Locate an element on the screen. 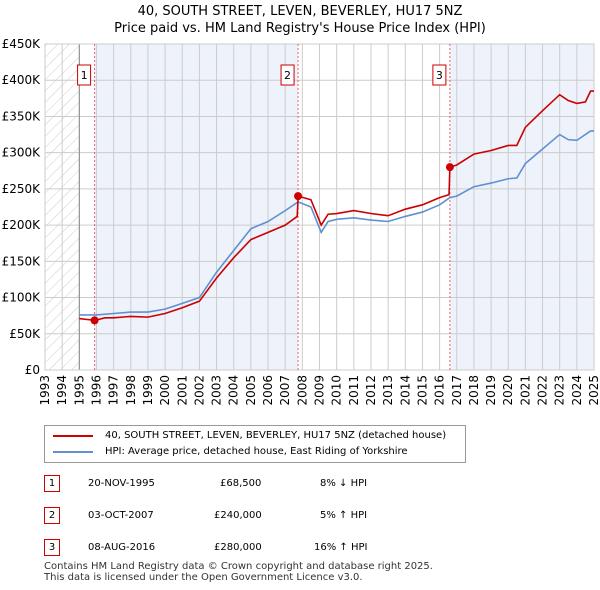  transaction-row: 1 20-NOV-1995 £68,500 8% ↓ HPI is located at coordinates (244, 484).